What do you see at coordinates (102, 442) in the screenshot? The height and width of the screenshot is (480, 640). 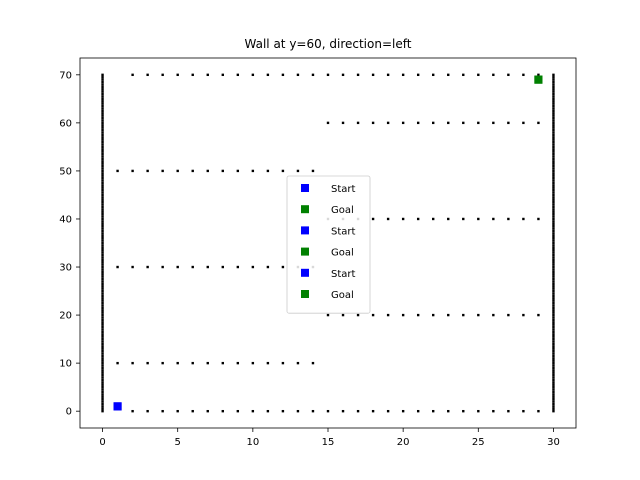 I see `x-tick-label: 0` at bounding box center [102, 442].